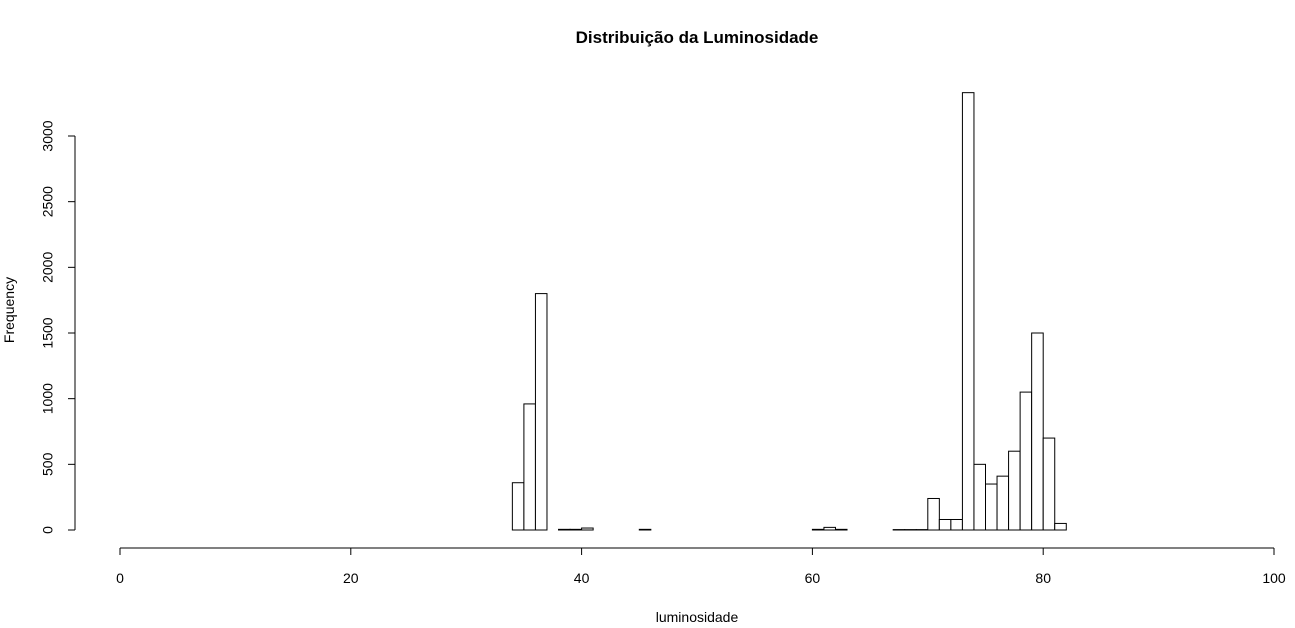 The image size is (1295, 628). I want to click on x-tick-label: 20, so click(351, 578).